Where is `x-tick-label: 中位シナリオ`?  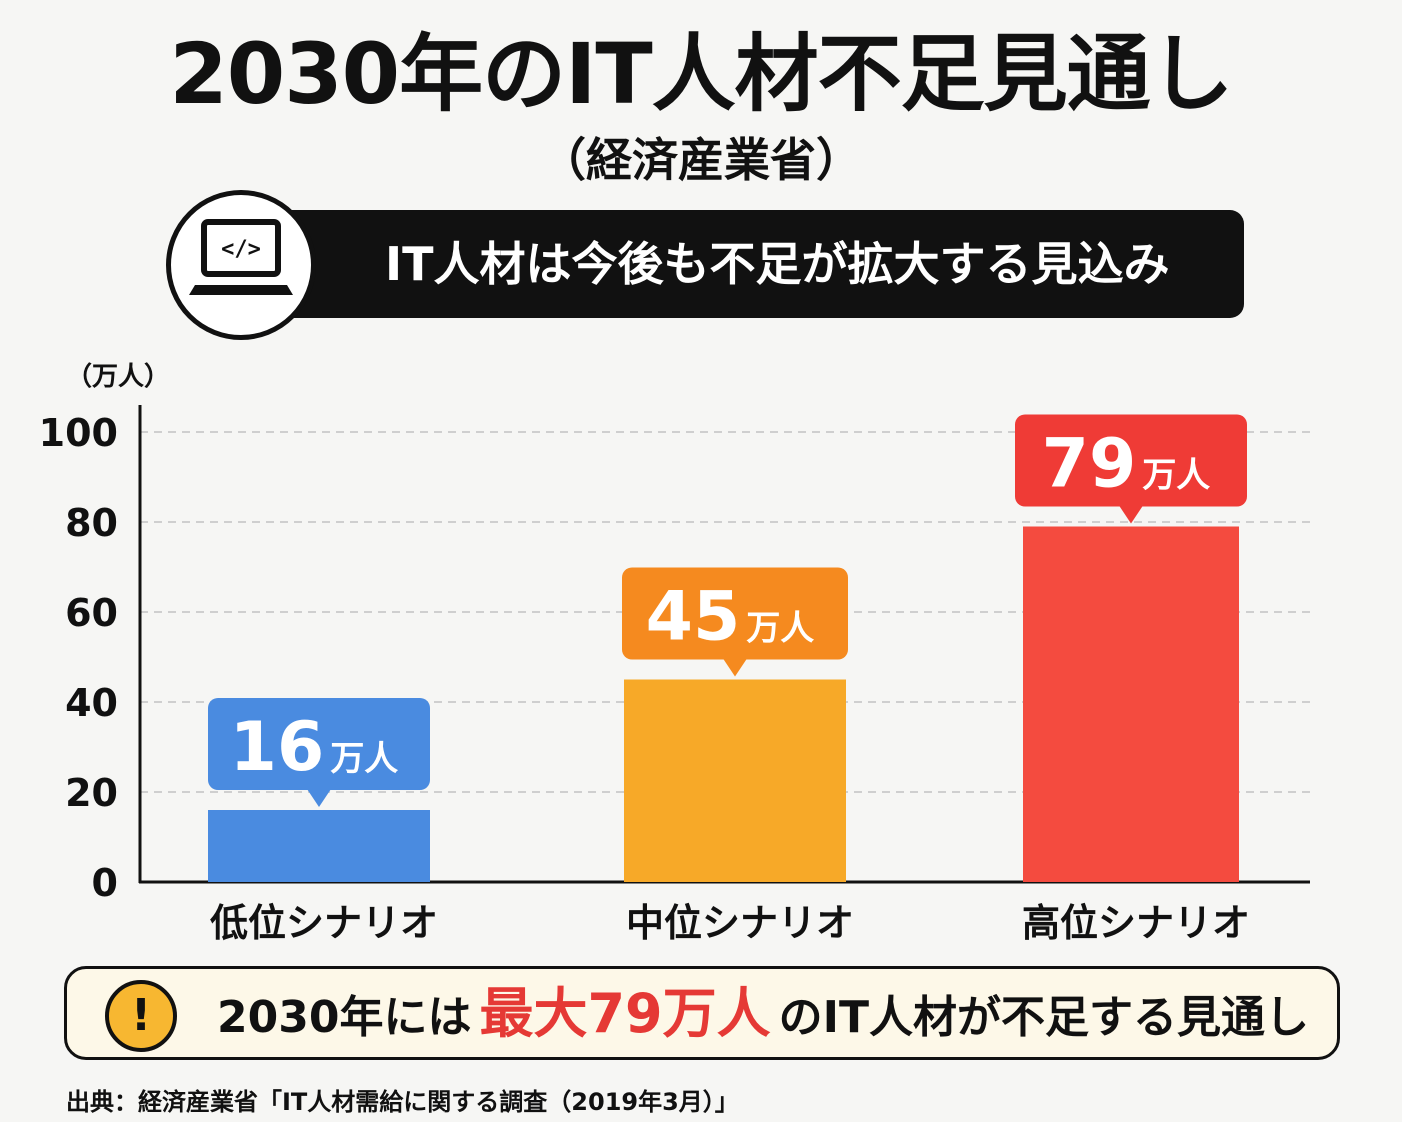
x-tick-label: 中位シナリオ is located at coordinates (740, 923).